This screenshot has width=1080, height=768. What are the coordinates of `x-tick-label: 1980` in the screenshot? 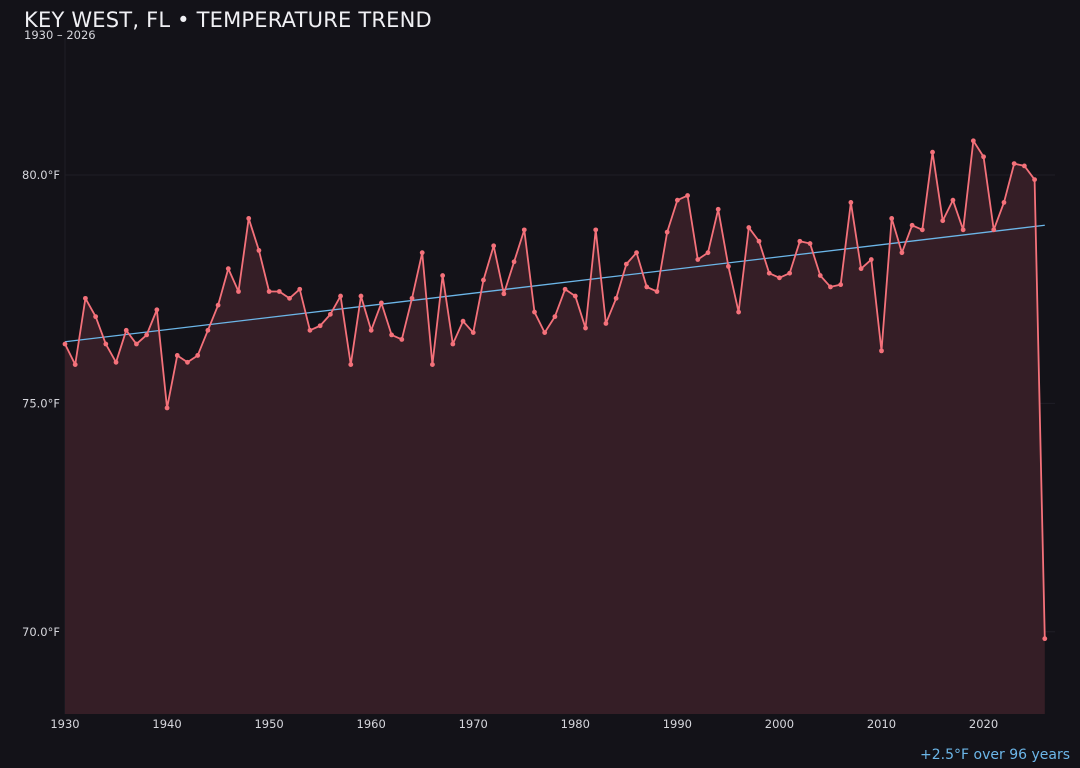 It's located at (575, 724).